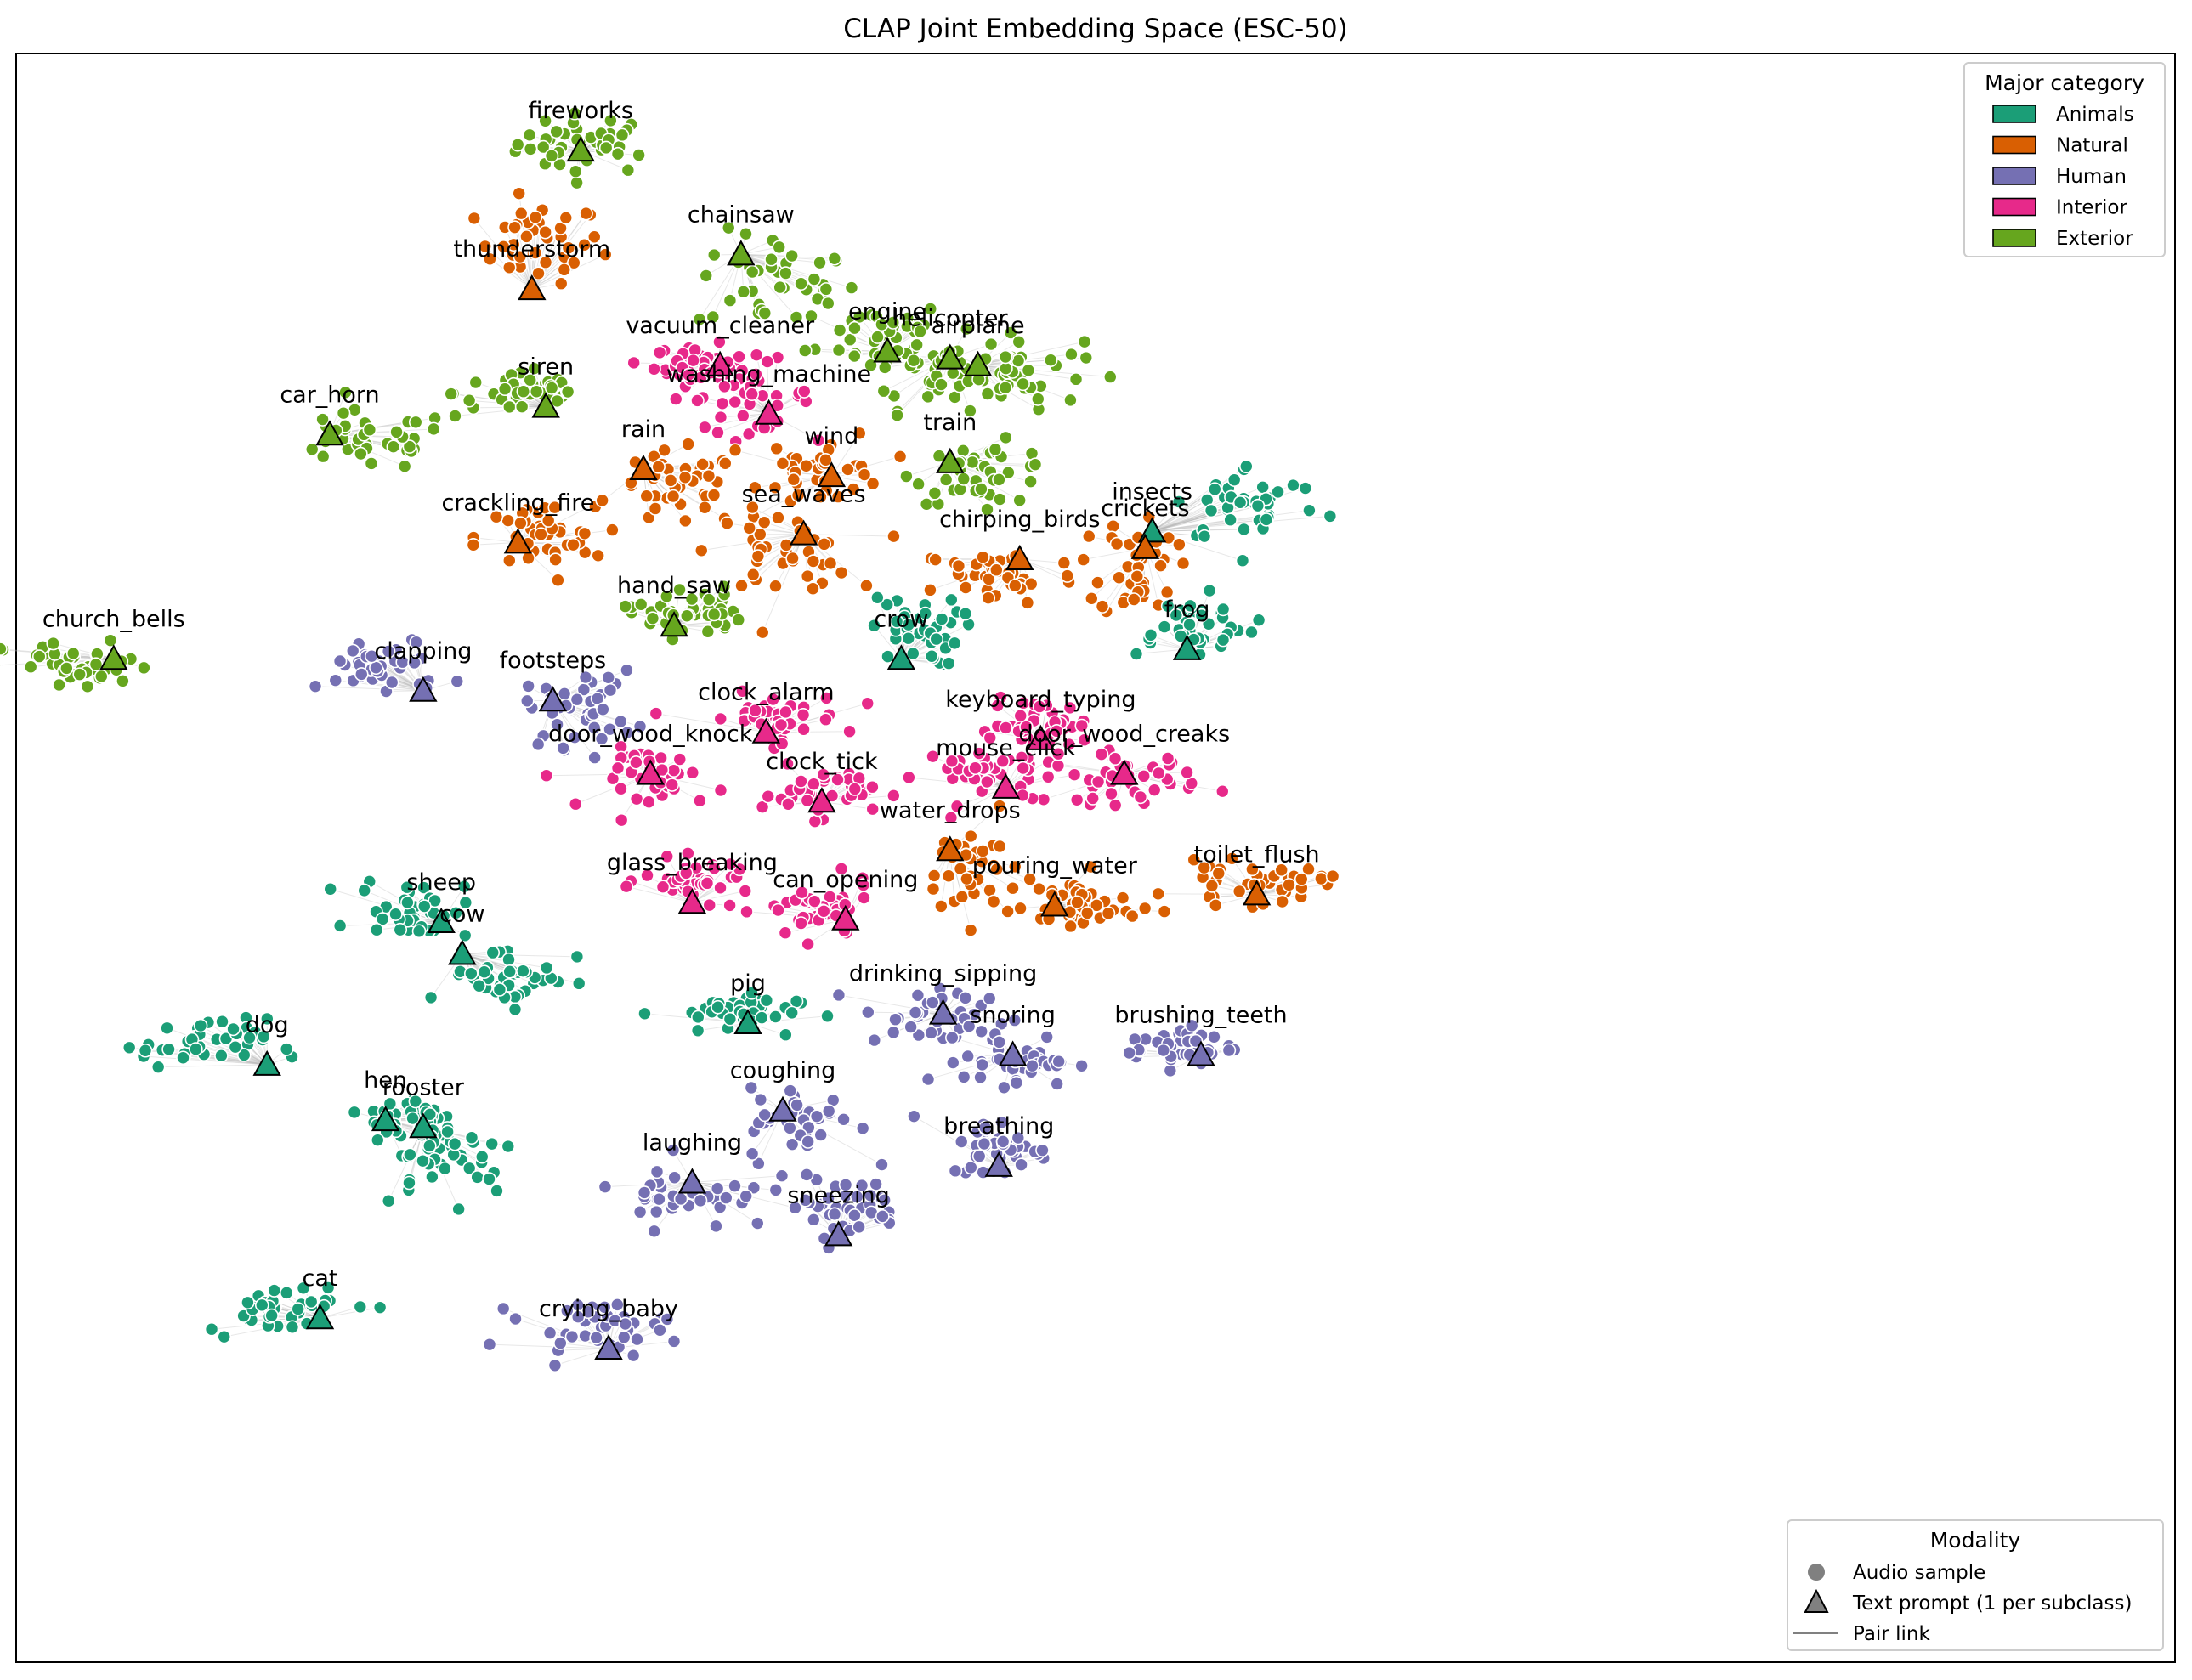 This screenshot has height=1680, width=2192. I want to click on subclass-label: can_opening, so click(845, 880).